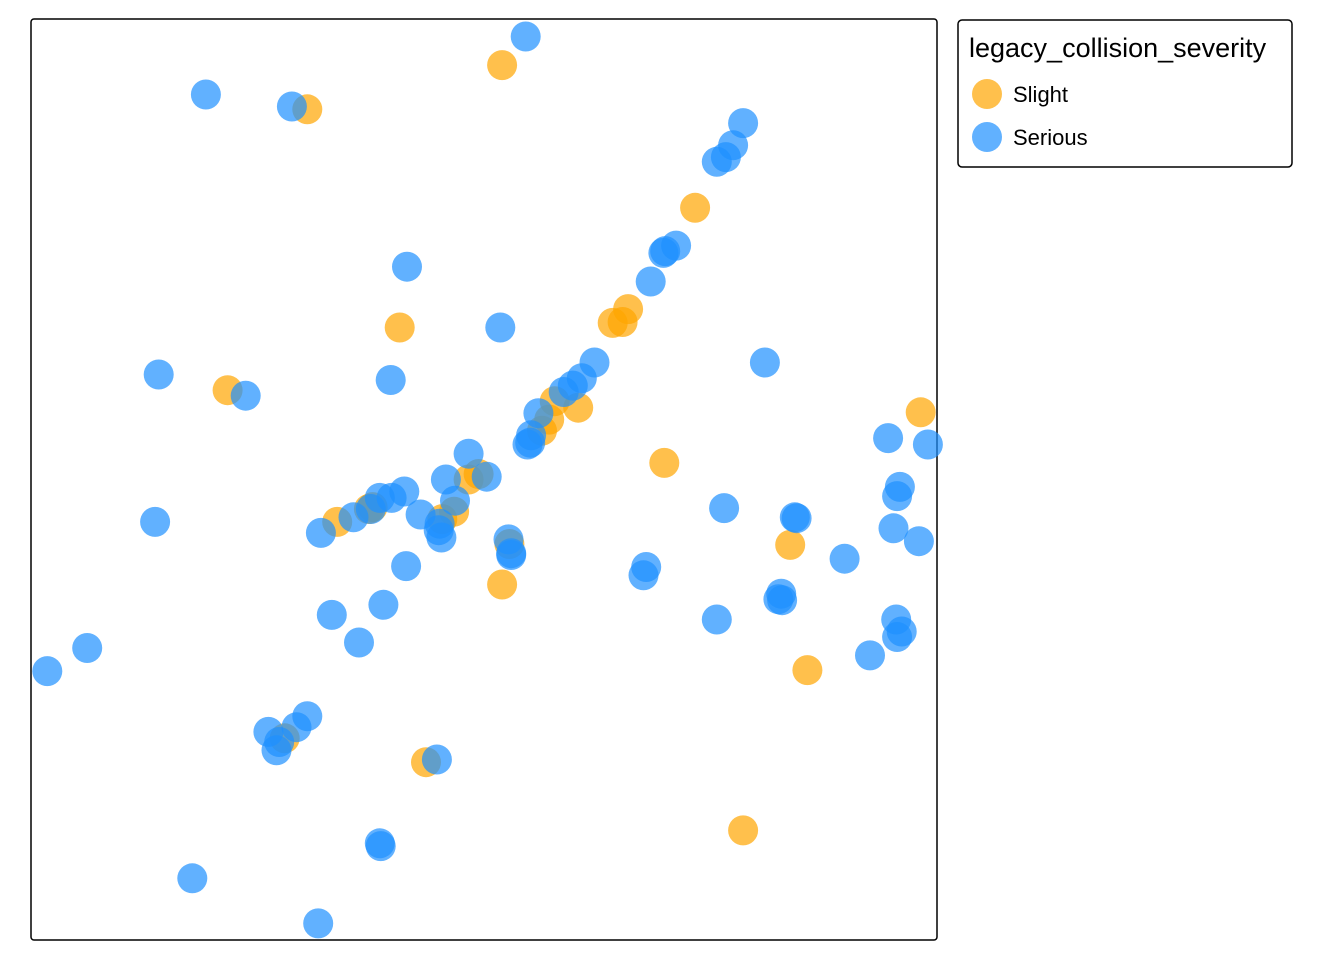 Image resolution: width=1344 pixels, height=960 pixels. What do you see at coordinates (1118, 48) in the screenshot?
I see `legend-title: legacy_collision_severity` at bounding box center [1118, 48].